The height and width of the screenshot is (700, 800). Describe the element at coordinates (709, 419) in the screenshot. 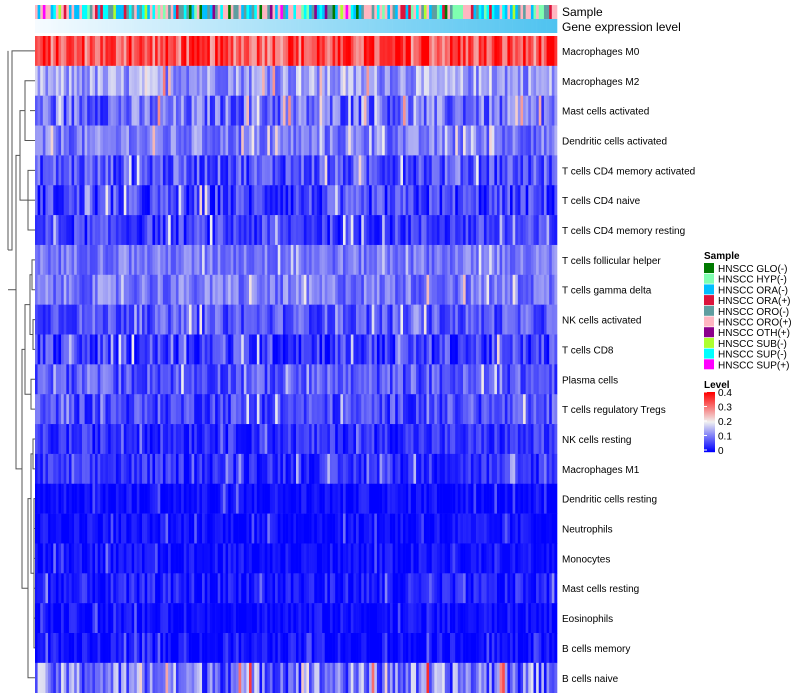

I see `level-gradient-segment` at that location.